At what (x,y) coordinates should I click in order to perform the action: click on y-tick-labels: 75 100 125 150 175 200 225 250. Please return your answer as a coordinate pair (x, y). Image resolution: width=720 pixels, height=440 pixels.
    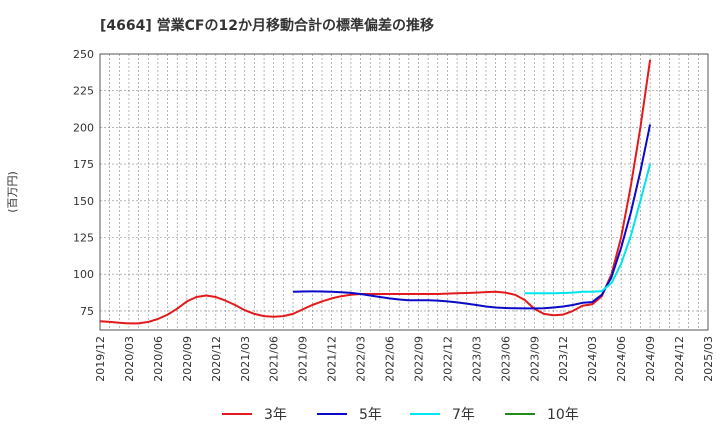
    Looking at the image, I should click on (83, 183).